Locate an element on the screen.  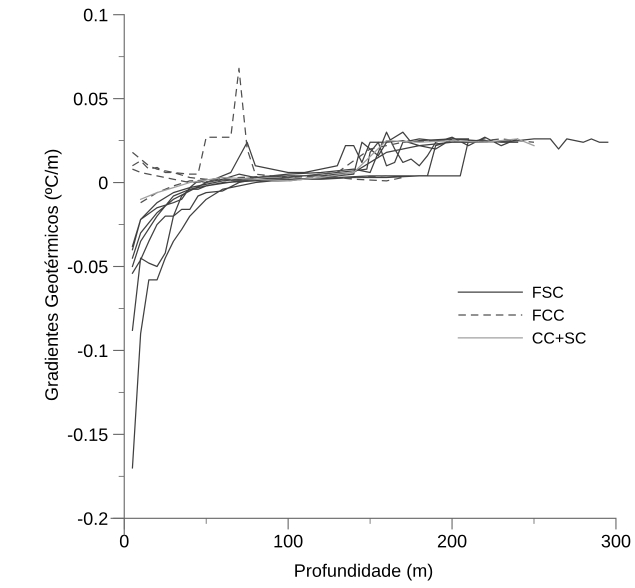
y-tick-label: -0.1 is located at coordinates (93, 351).